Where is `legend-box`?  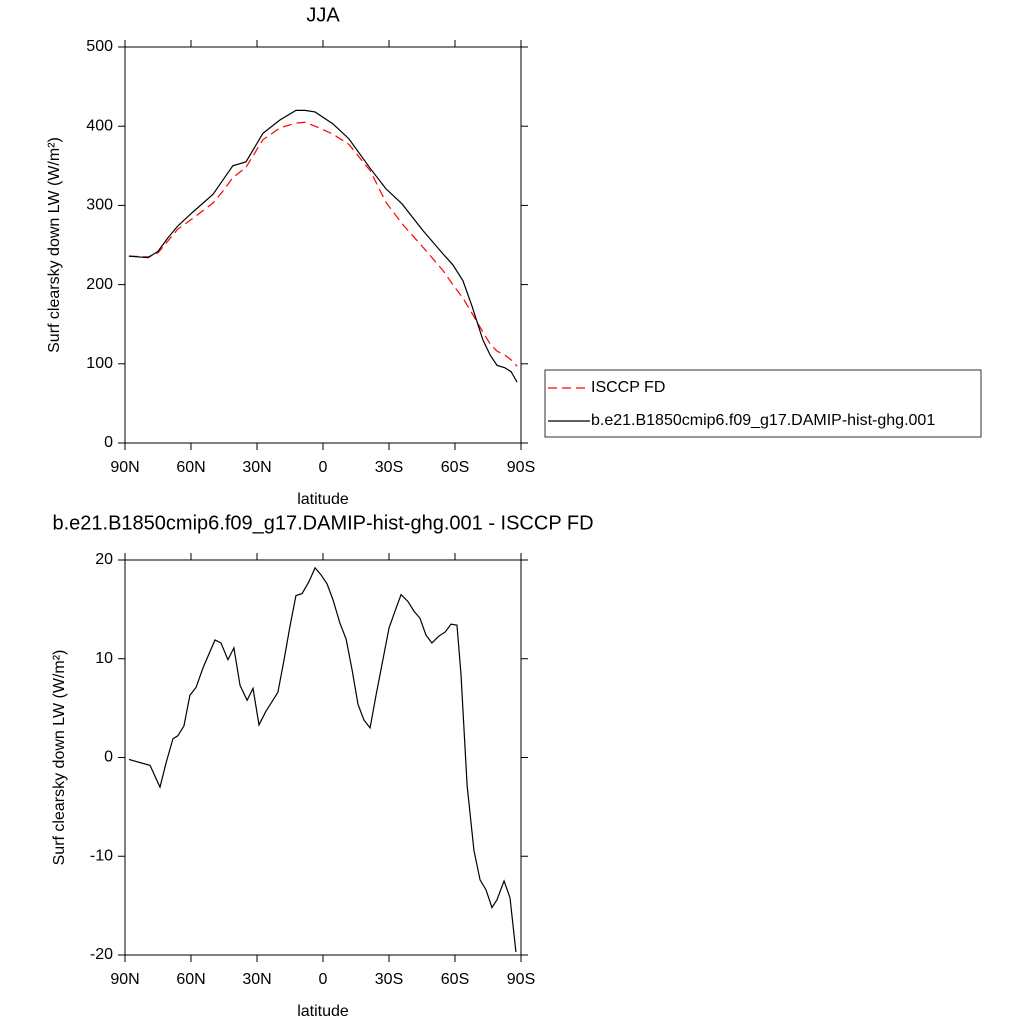 legend-box is located at coordinates (763, 403).